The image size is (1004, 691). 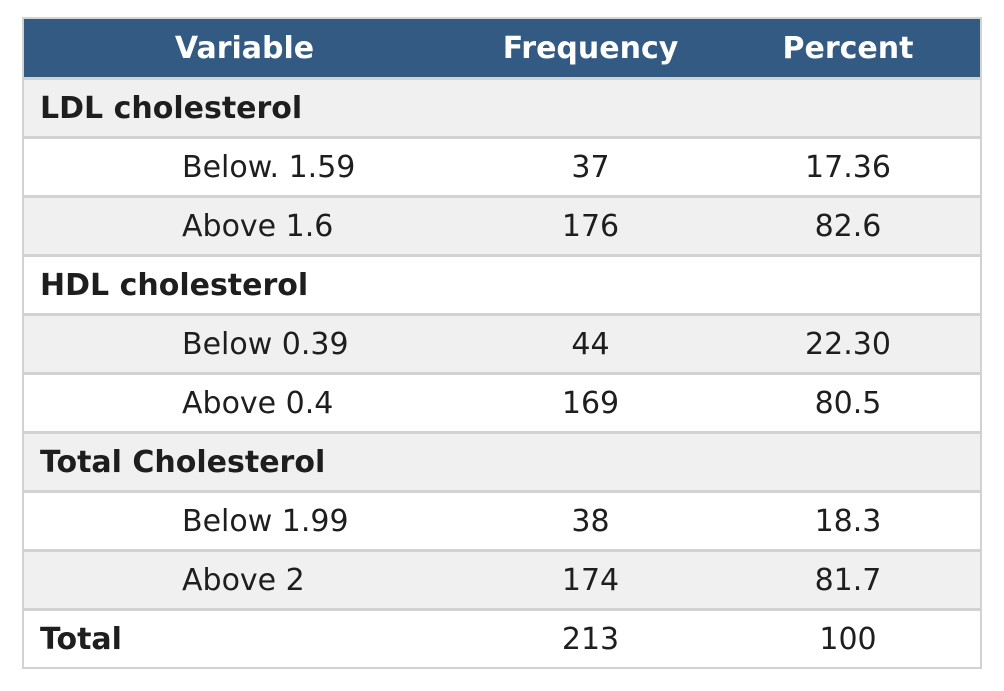 I want to click on frequency-cell: 174, so click(x=590, y=581).